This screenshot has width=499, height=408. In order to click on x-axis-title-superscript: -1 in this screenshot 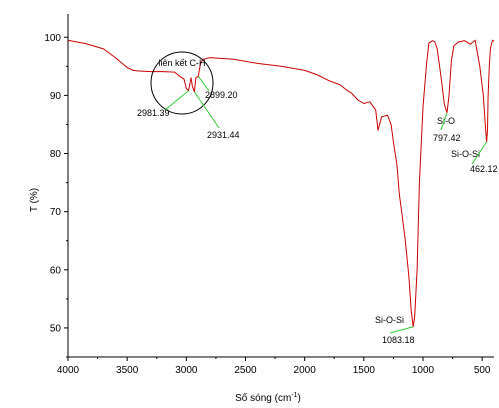, I will do `click(294, 395)`.